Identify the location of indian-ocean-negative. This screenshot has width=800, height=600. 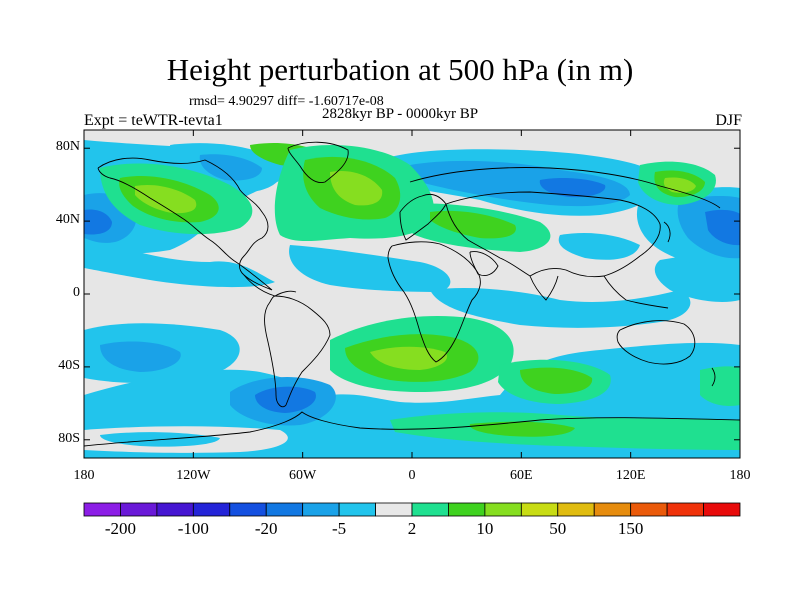
(560, 308).